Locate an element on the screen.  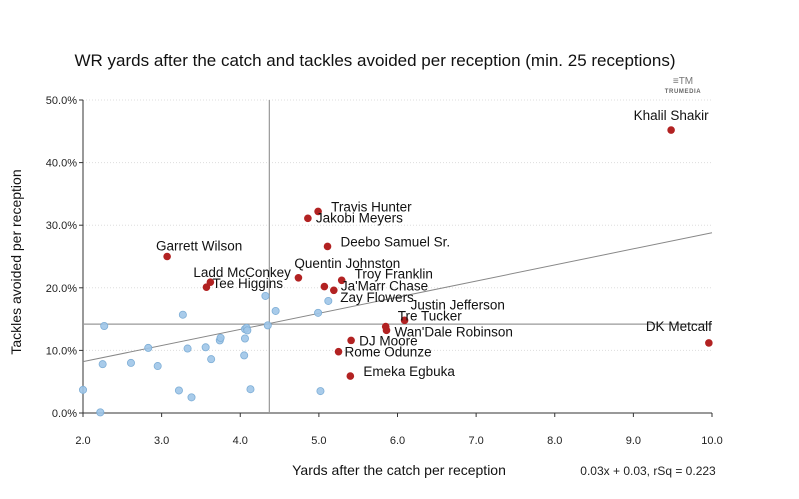
point-label: Garrett Wilson is located at coordinates (199, 246).